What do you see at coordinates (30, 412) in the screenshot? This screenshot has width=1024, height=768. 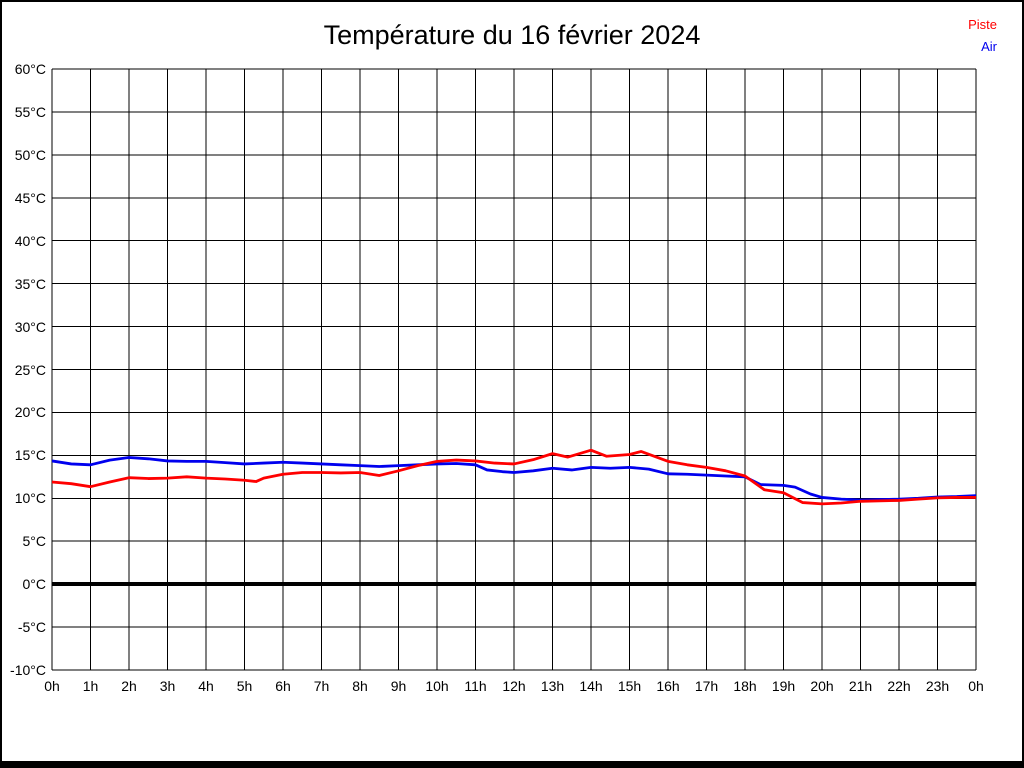 I see `y-tick-label: 20°C` at bounding box center [30, 412].